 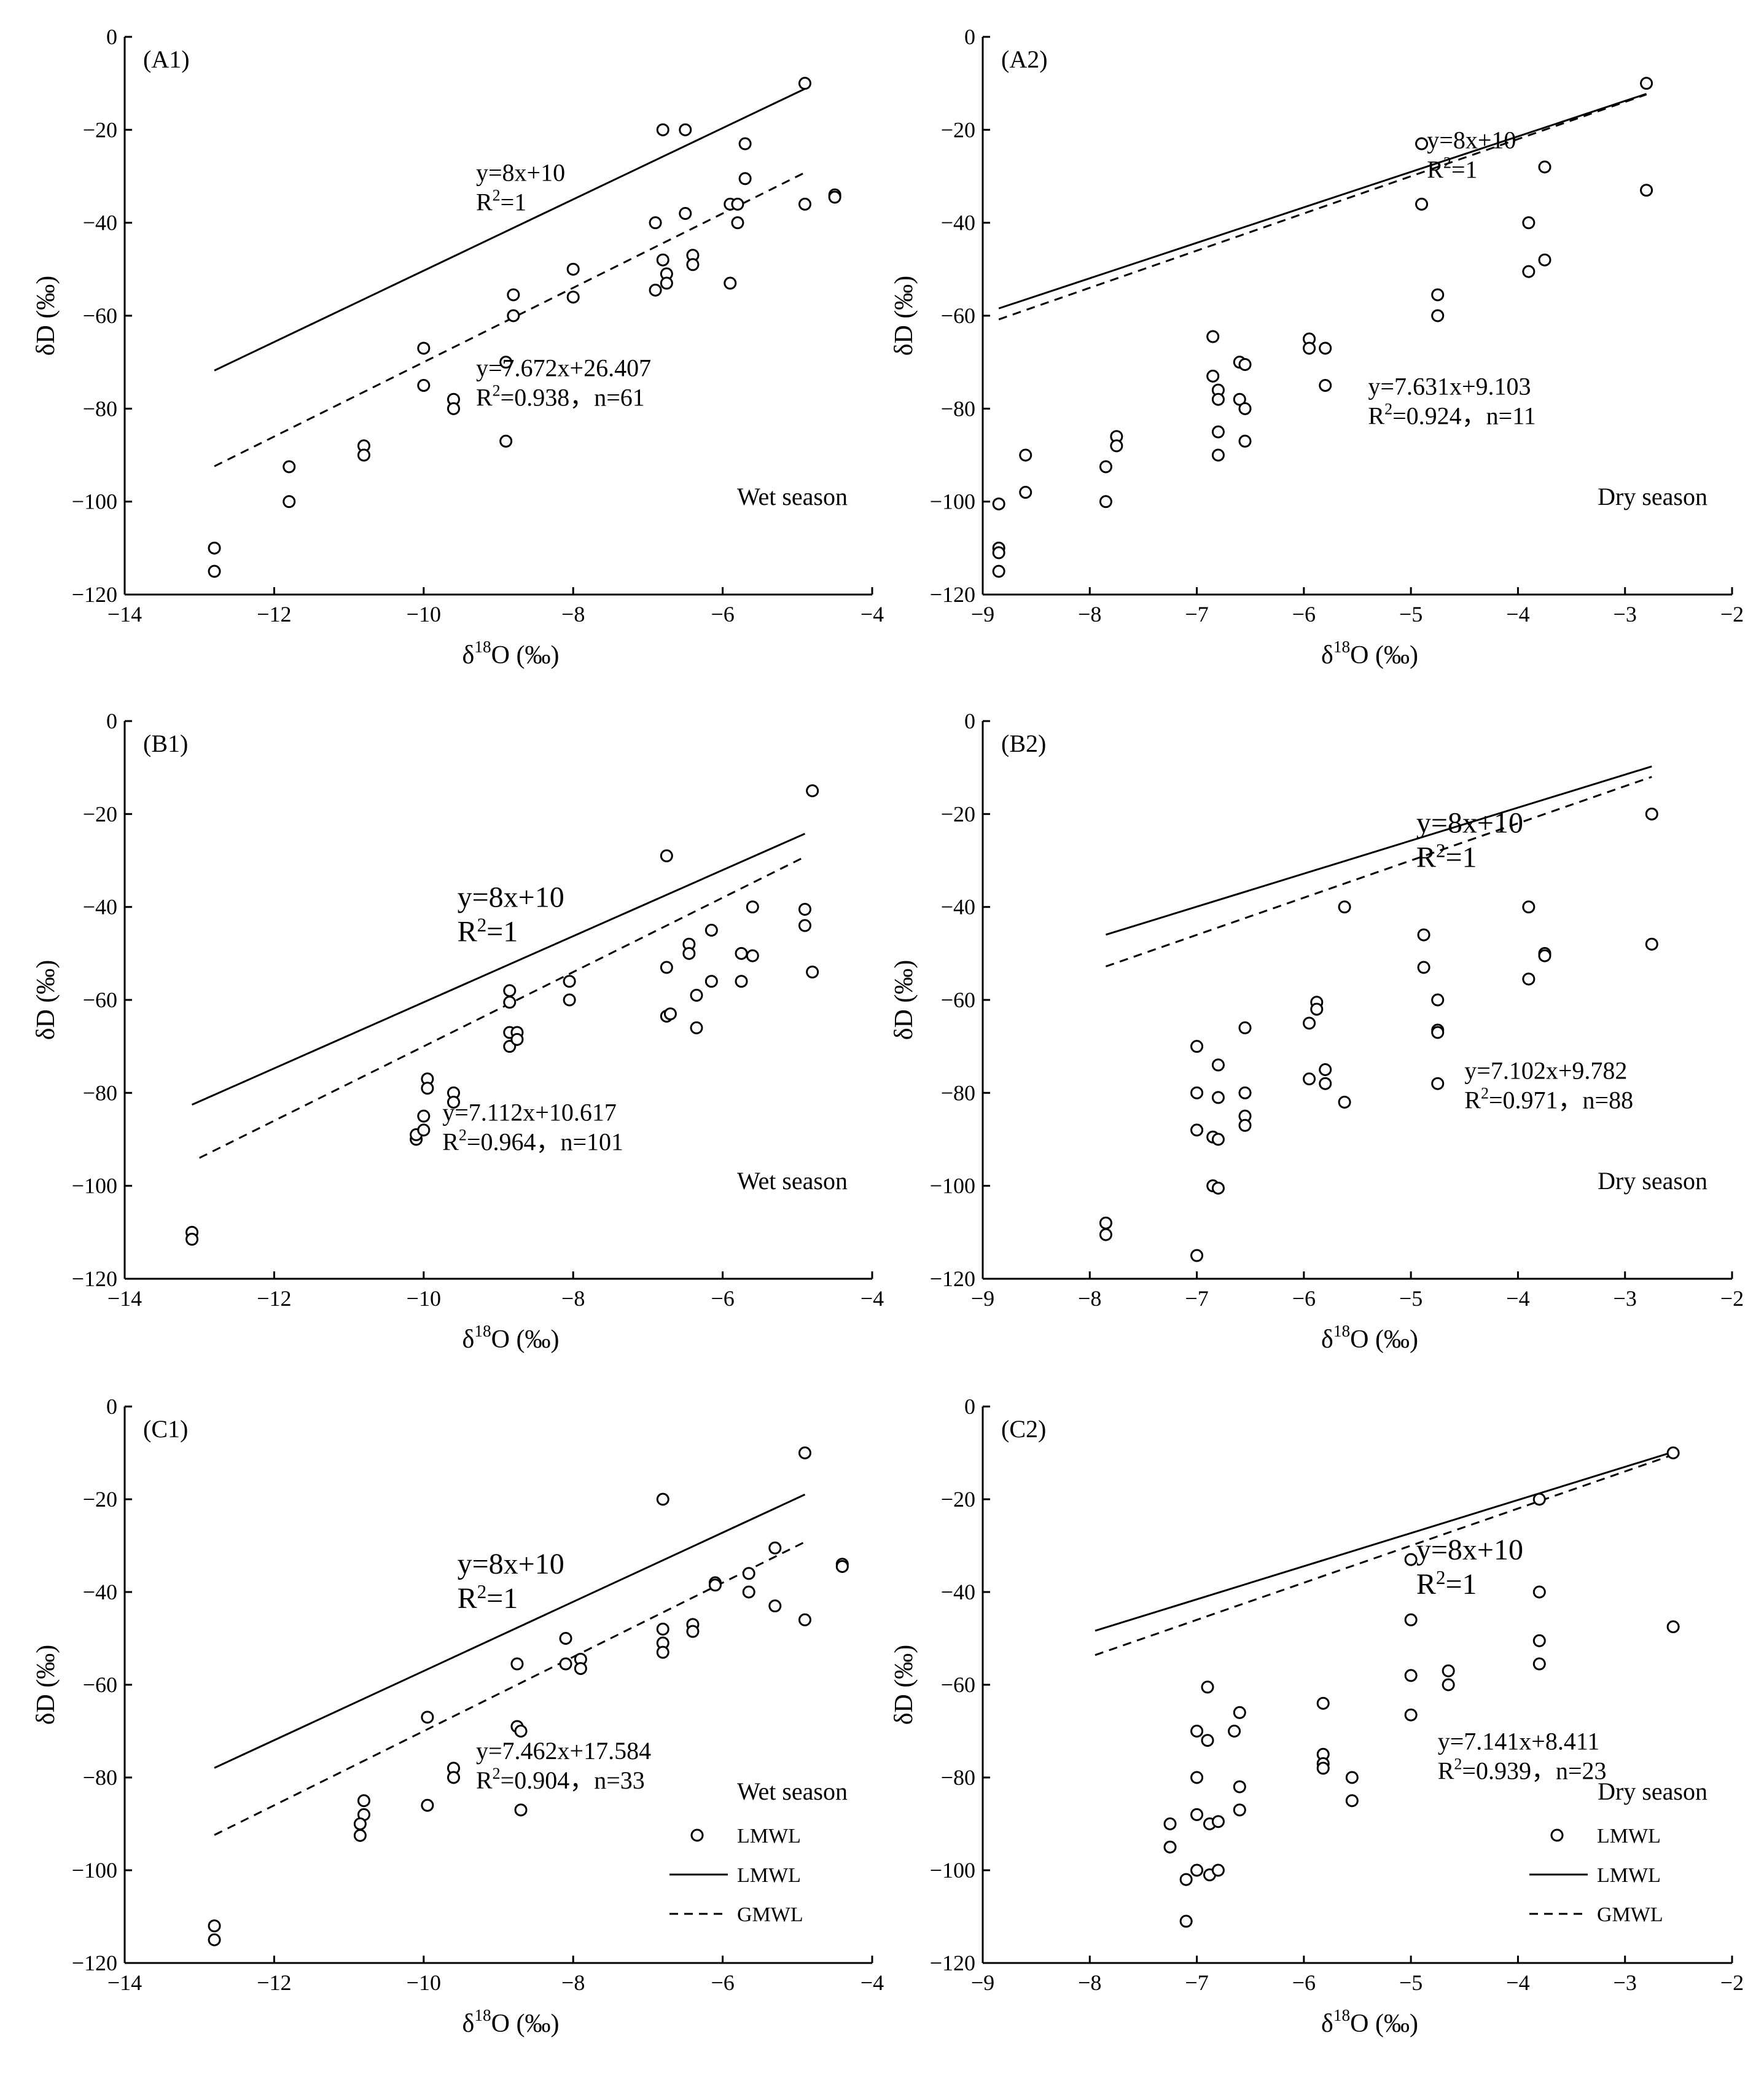 What do you see at coordinates (532, 1141) in the screenshot?
I see `lmwl-r2: R2=0.964，n=101` at bounding box center [532, 1141].